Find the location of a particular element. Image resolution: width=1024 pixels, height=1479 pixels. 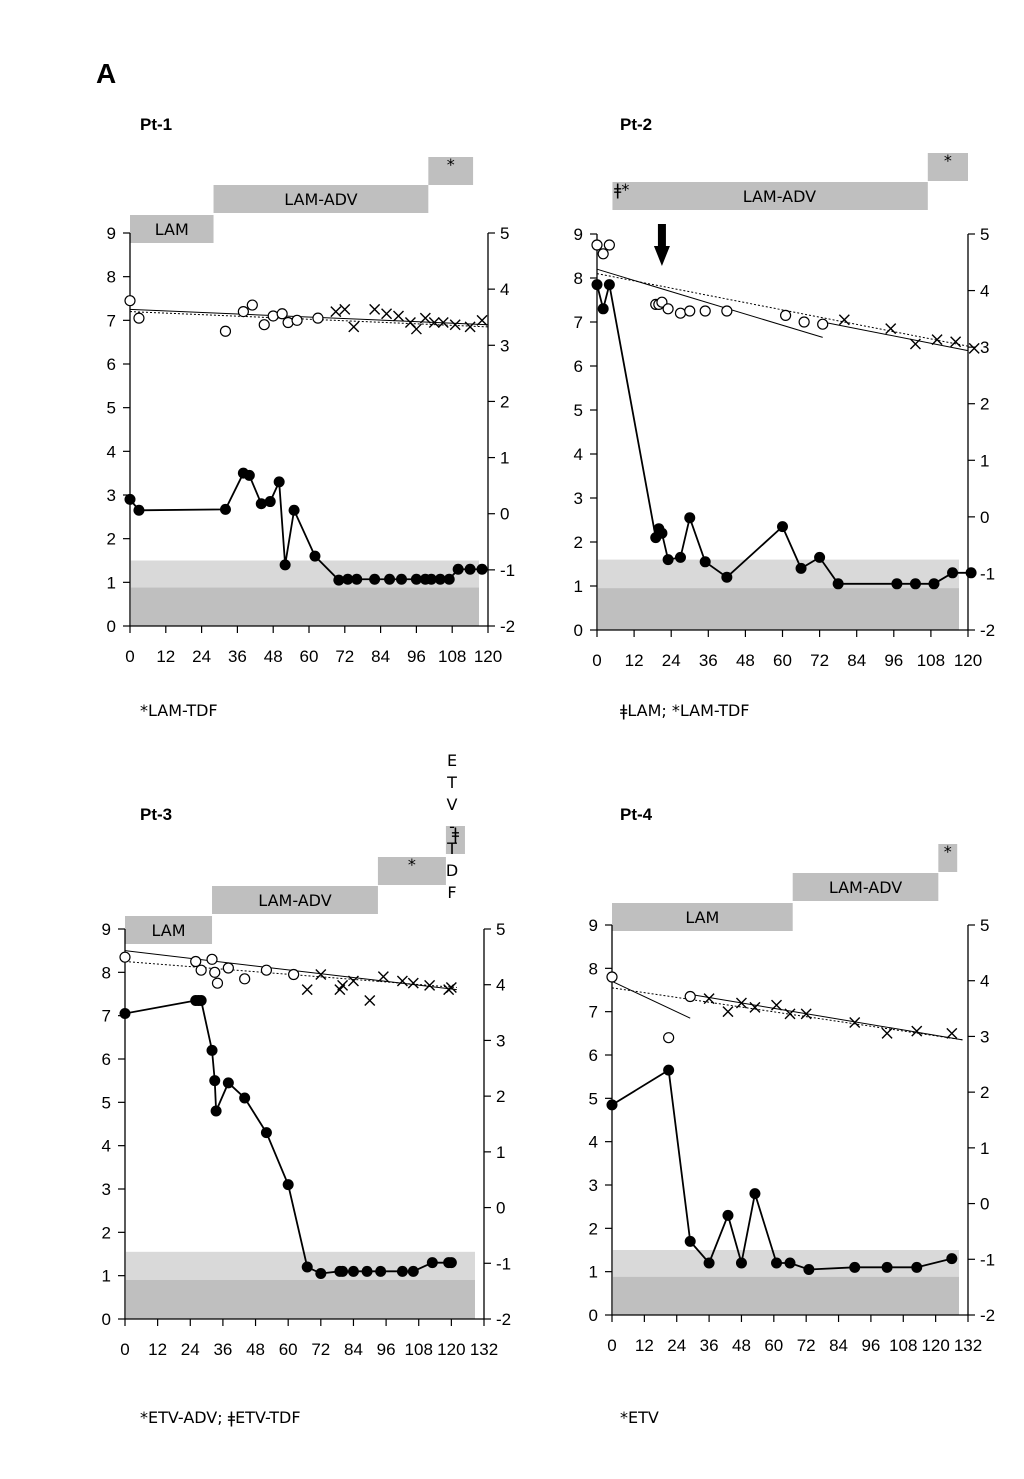

y-left-tick-label: 1 is located at coordinates (593, 1272).